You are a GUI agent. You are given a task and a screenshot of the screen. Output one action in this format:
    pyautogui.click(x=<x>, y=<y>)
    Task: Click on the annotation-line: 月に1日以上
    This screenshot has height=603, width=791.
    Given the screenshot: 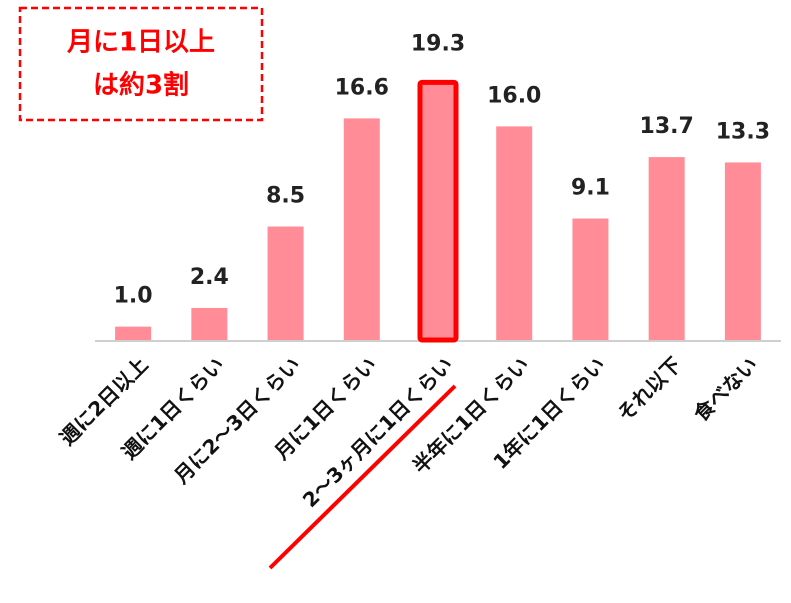 What is the action you would take?
    pyautogui.click(x=140, y=43)
    